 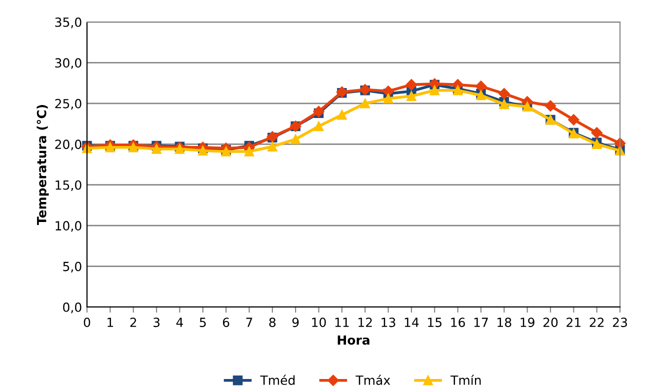 I want to click on x-tick-label: 5, so click(x=203, y=323).